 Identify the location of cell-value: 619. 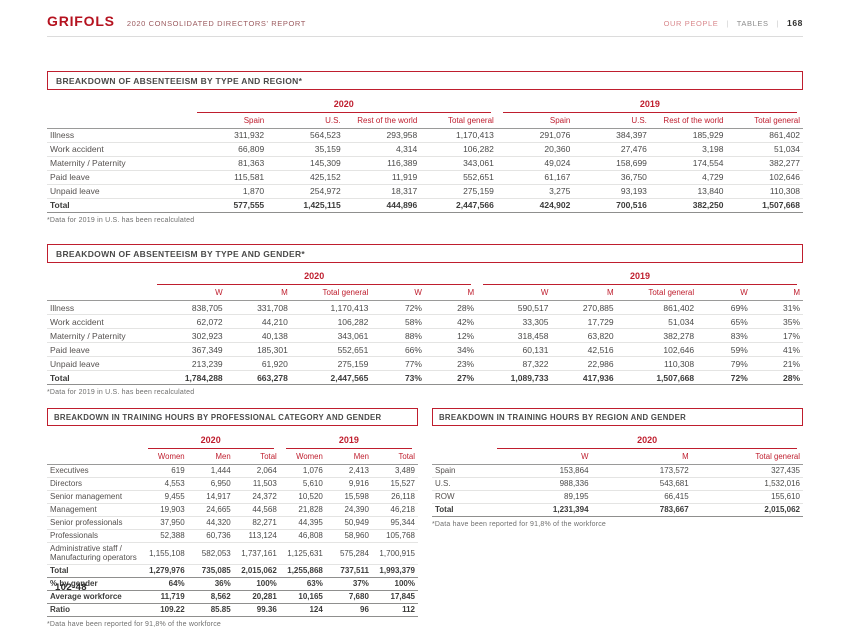
(164, 471).